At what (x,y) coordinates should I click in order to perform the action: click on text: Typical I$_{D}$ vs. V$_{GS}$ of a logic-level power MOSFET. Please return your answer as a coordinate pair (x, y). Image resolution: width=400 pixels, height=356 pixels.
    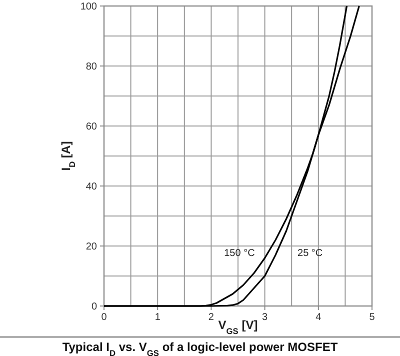
    Looking at the image, I should click on (200, 348).